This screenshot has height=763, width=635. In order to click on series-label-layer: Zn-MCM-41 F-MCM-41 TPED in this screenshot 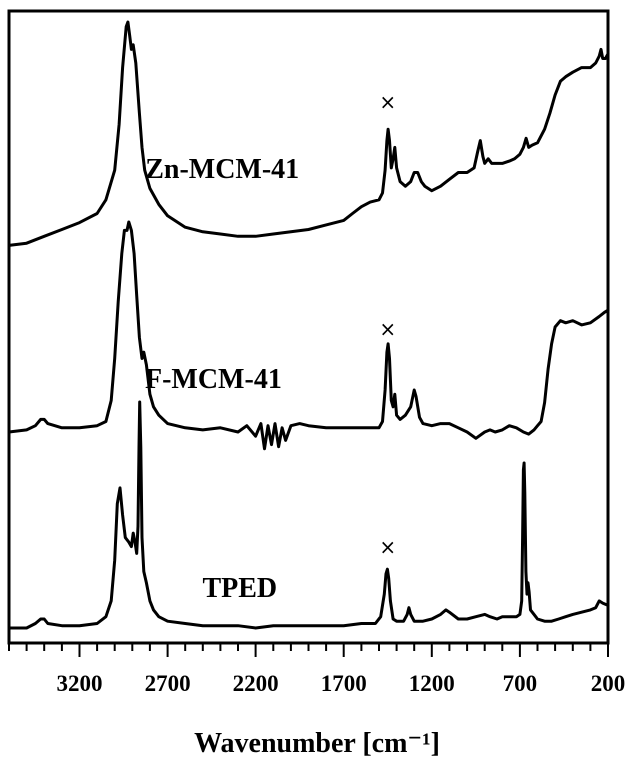, I will do `click(222, 379)`.